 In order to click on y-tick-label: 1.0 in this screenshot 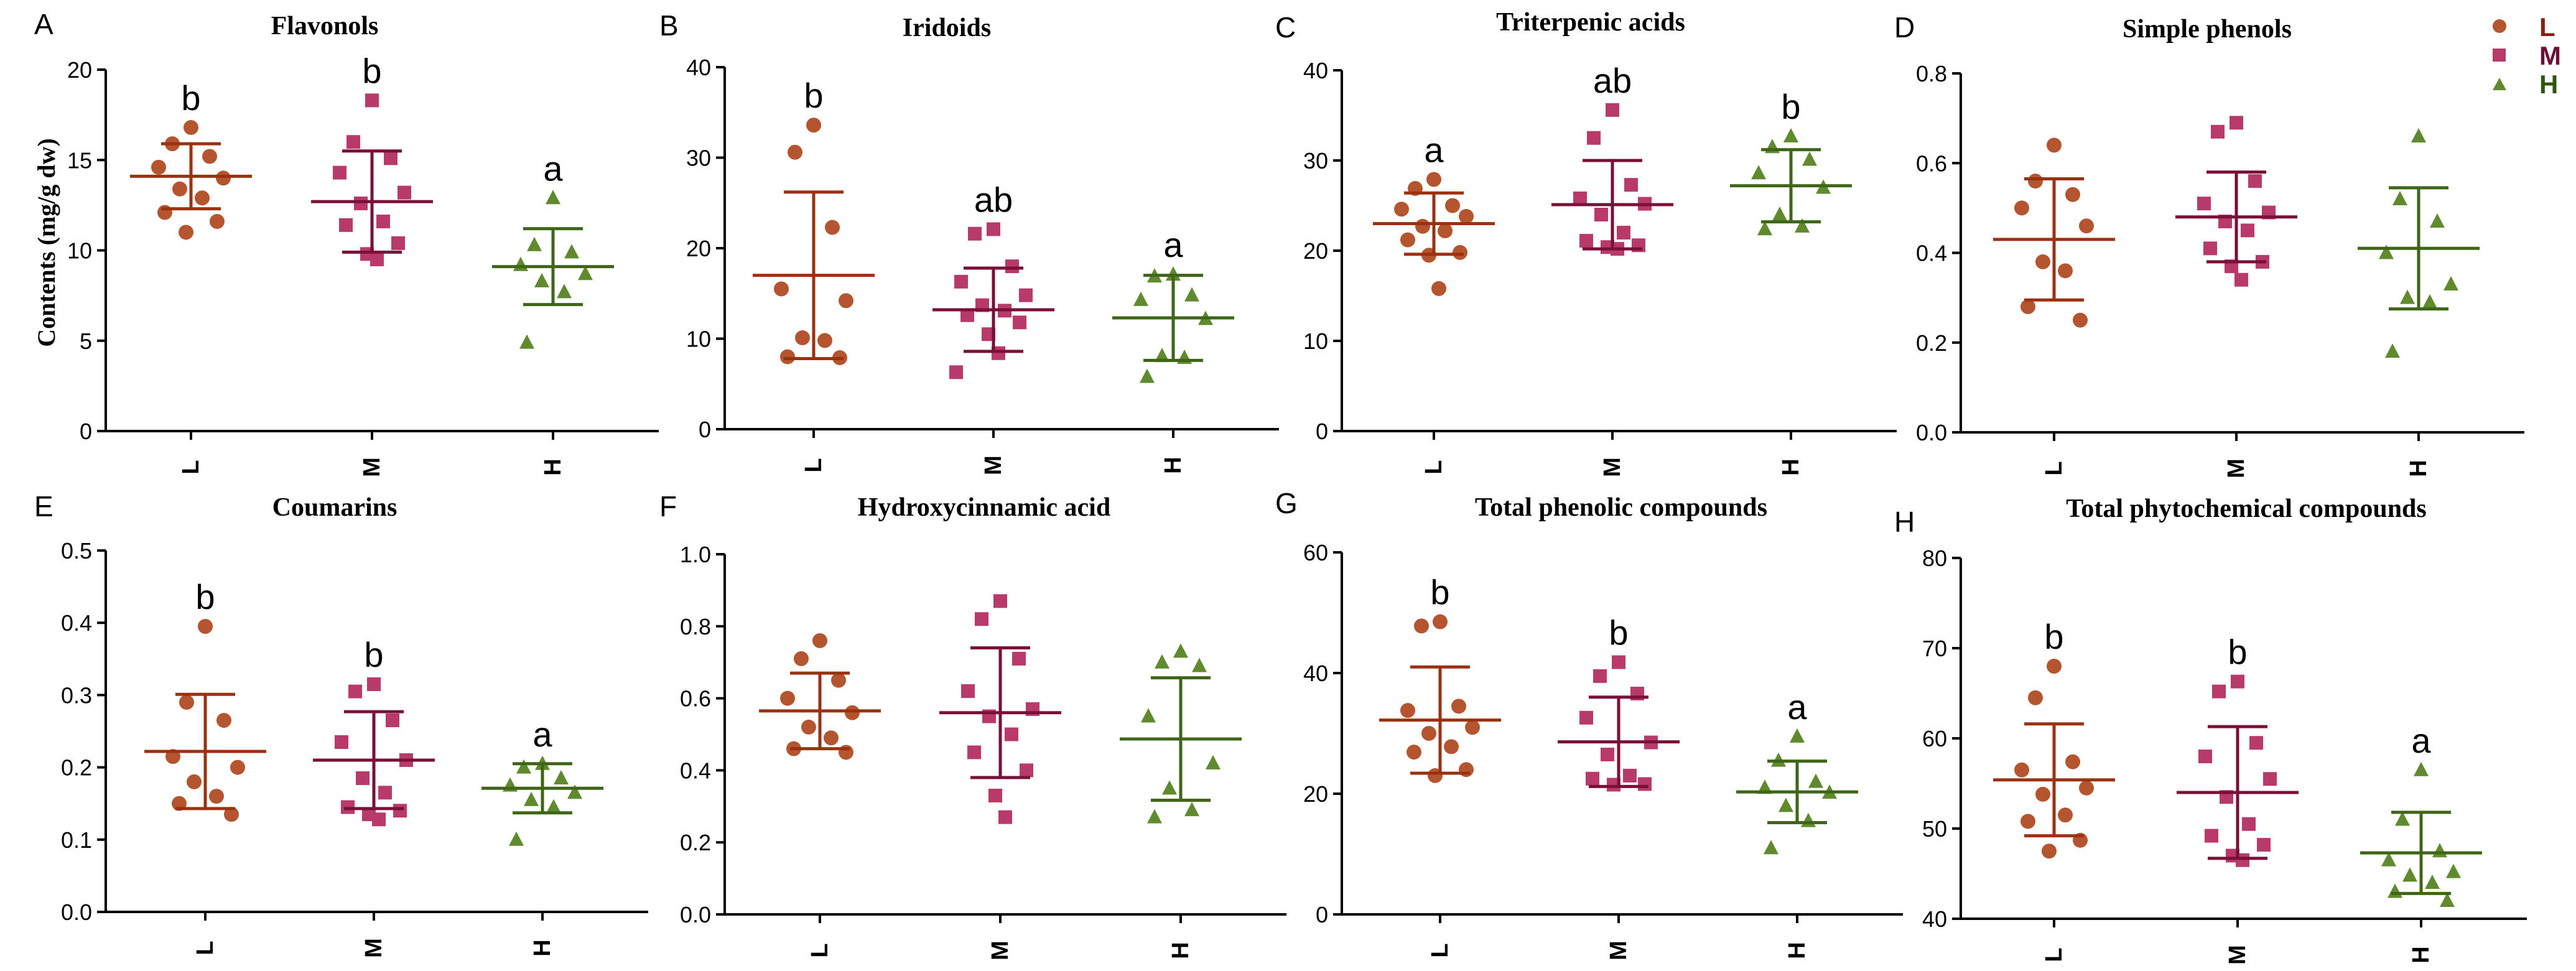, I will do `click(695, 554)`.